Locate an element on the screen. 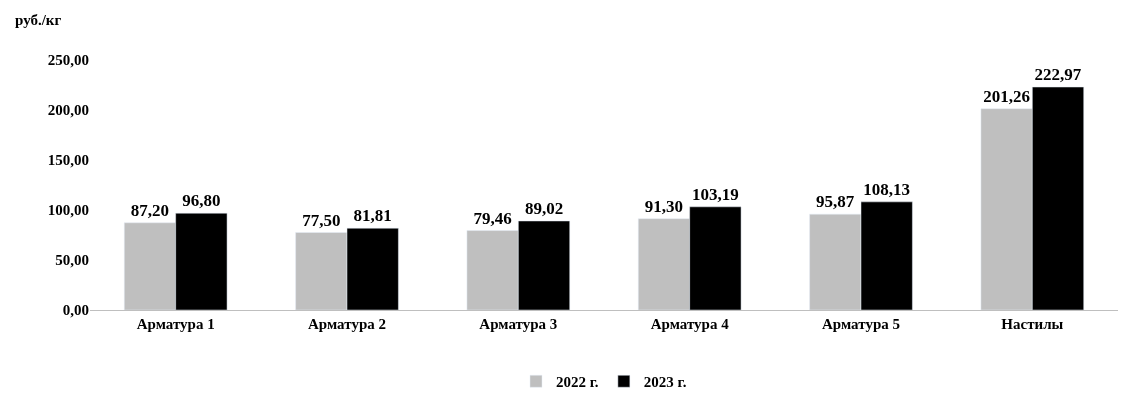 Image resolution: width=1148 pixels, height=410 pixels. data-label: 96,80 is located at coordinates (201, 201).